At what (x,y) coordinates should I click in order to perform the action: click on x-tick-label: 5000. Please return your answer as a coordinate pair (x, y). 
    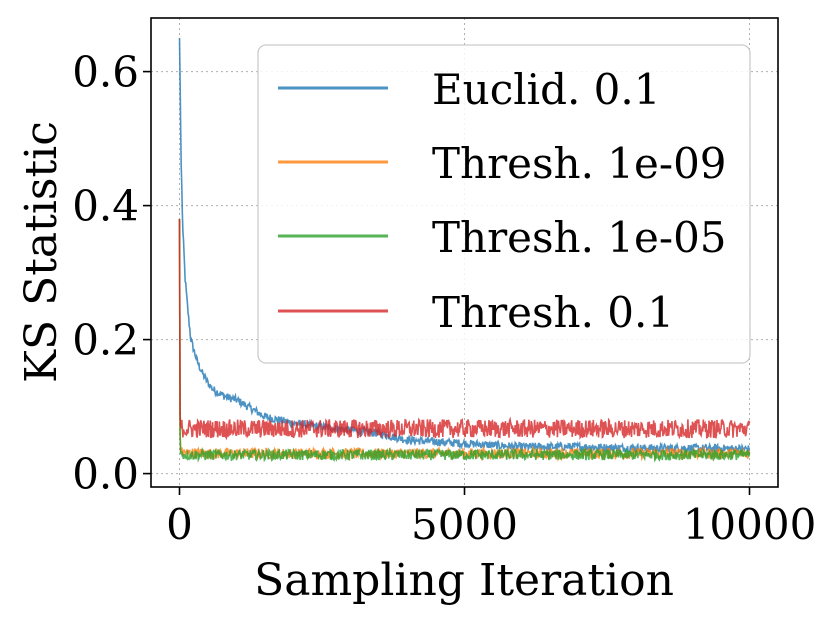
    Looking at the image, I should click on (464, 524).